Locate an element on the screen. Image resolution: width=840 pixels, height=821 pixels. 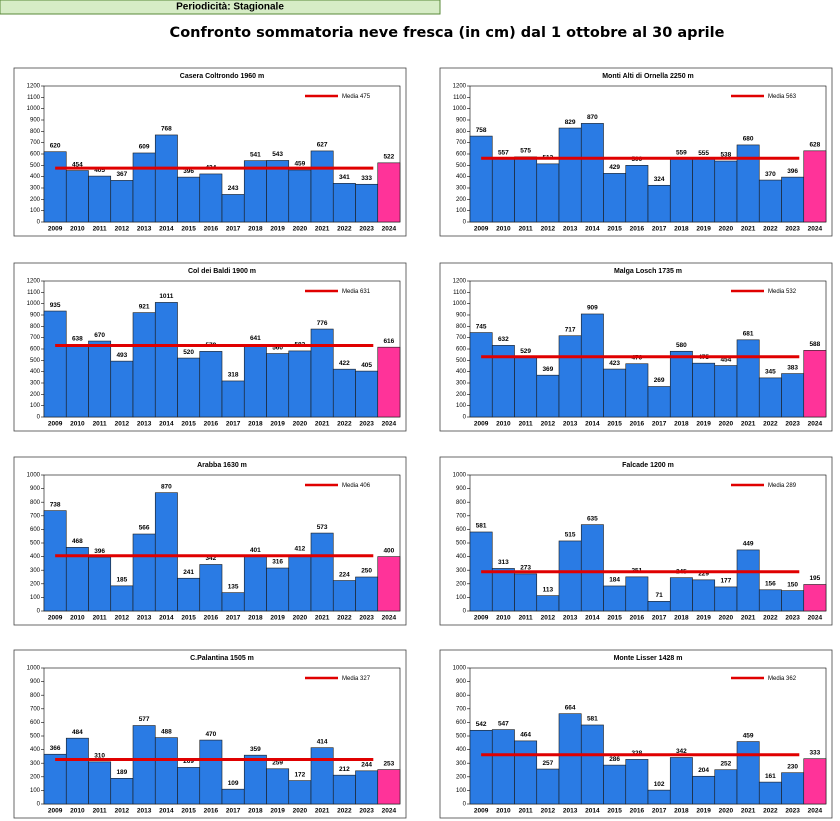
chart-title: Monti Alti di Ornella 2250 m is located at coordinates (648, 76).